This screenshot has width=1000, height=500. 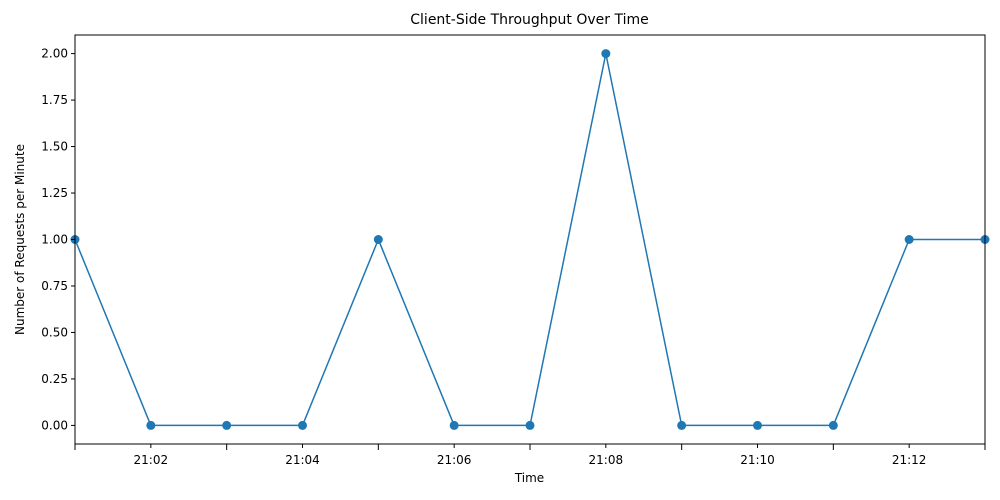 What do you see at coordinates (54, 425) in the screenshot?
I see `y-tick-label: 0.00` at bounding box center [54, 425].